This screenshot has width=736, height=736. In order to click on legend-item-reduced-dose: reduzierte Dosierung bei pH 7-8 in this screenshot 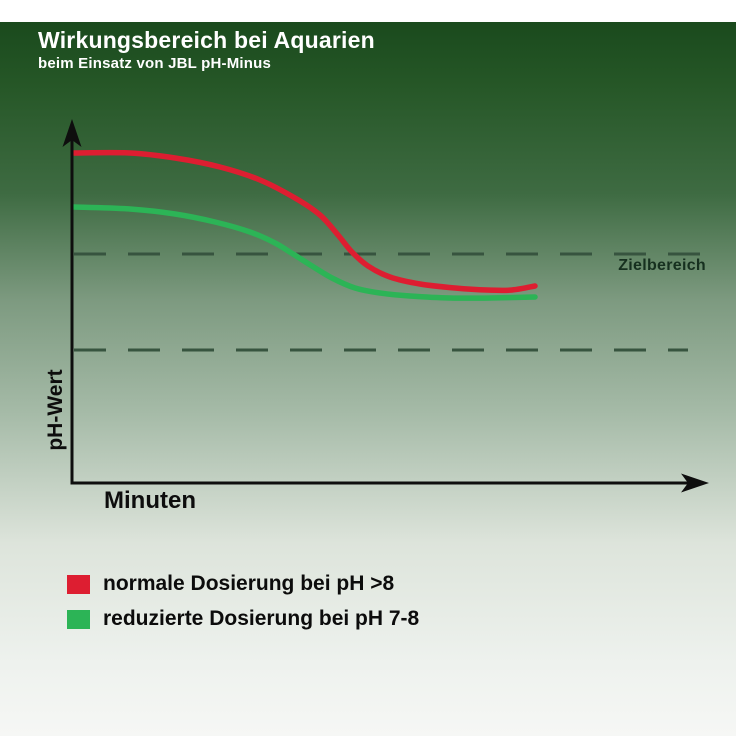, I will do `click(243, 619)`.